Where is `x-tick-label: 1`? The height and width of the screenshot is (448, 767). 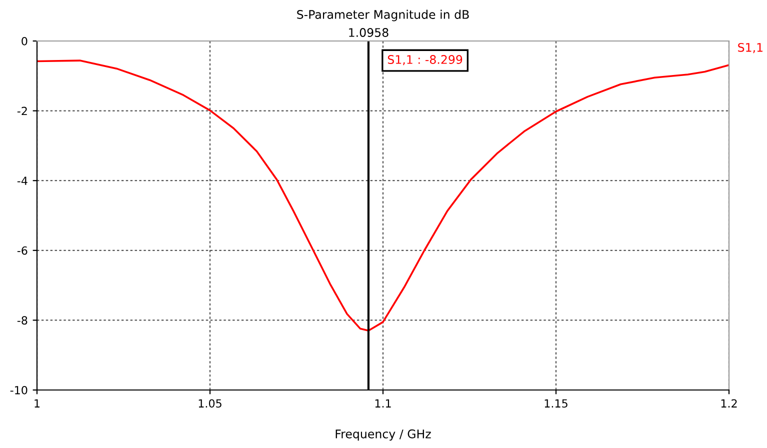 x-tick-label: 1 is located at coordinates (37, 403).